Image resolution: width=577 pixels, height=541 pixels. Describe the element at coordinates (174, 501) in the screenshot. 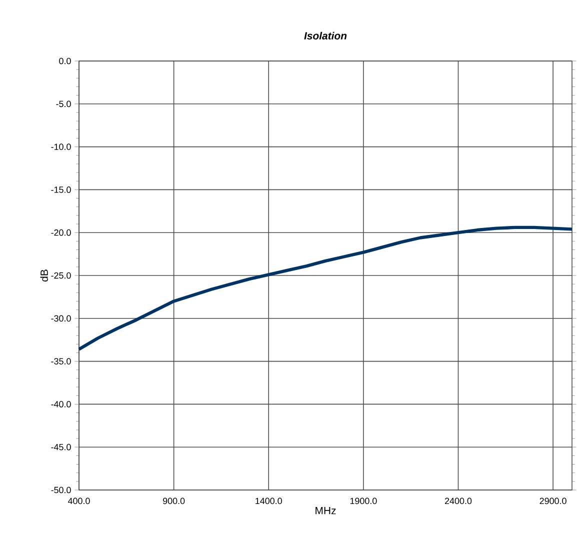

I see `x-tick-label: 900.0` at that location.